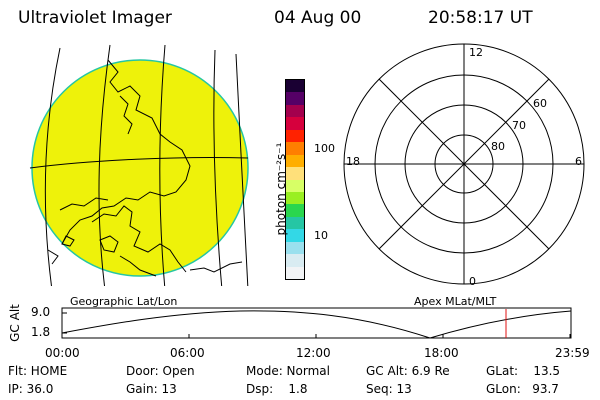 Image resolution: width=600 pixels, height=400 pixels. What do you see at coordinates (151, 389) in the screenshot?
I see `status-gain: Gain: 13` at bounding box center [151, 389].